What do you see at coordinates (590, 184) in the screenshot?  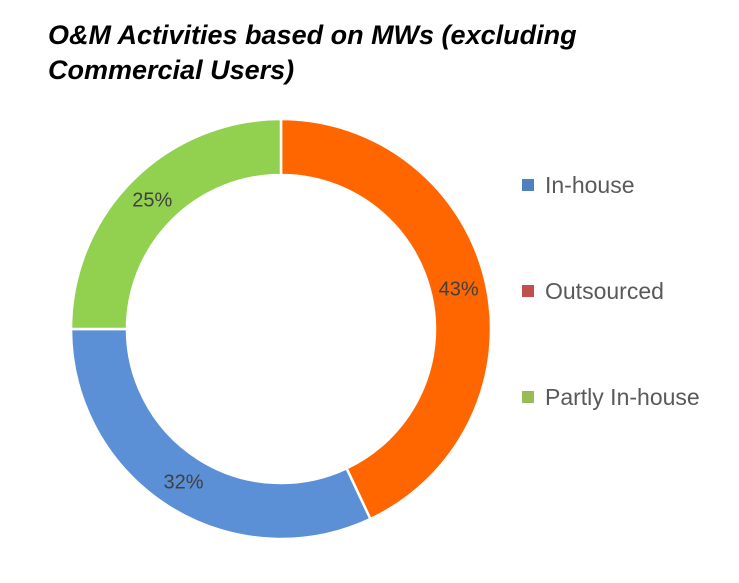 I see `legend-label: In-house` at bounding box center [590, 184].